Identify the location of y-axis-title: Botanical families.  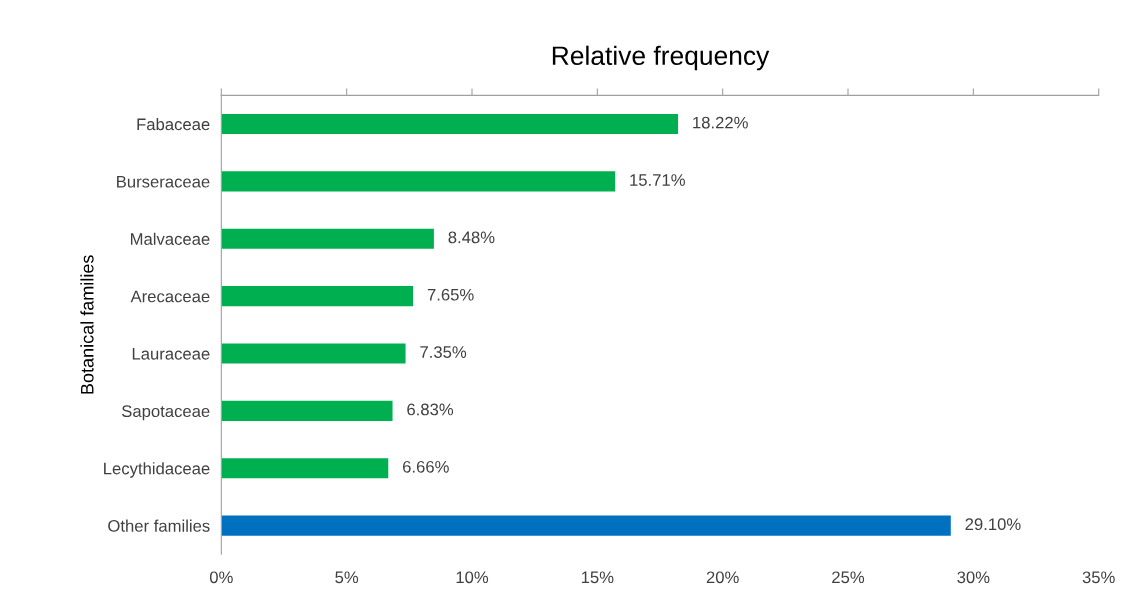
(87, 324).